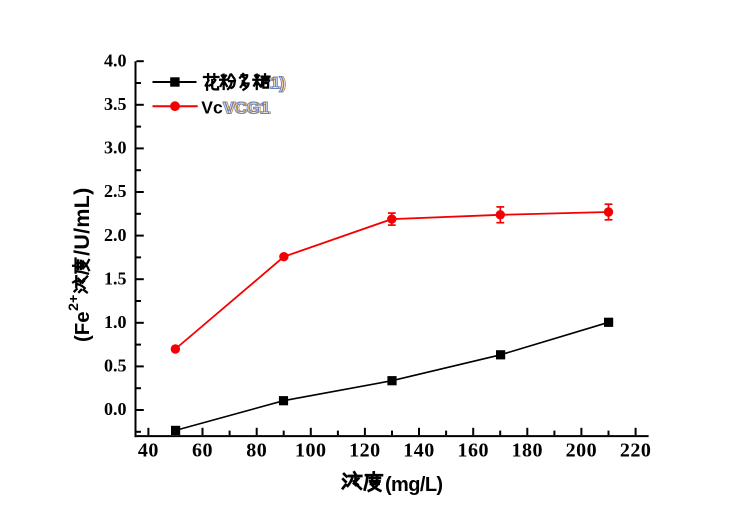  Describe the element at coordinates (115, 60) in the screenshot. I see `svg-text: 4.0` at that location.